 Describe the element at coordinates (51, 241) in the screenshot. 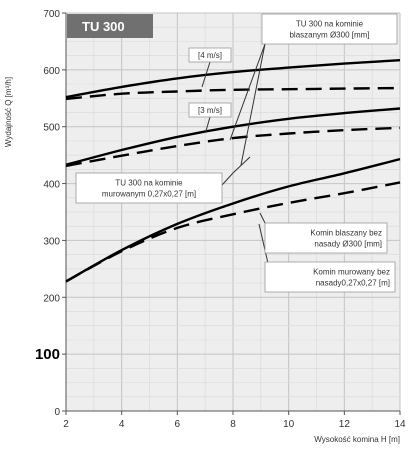

I see `y-tick-label: 300` at that location.